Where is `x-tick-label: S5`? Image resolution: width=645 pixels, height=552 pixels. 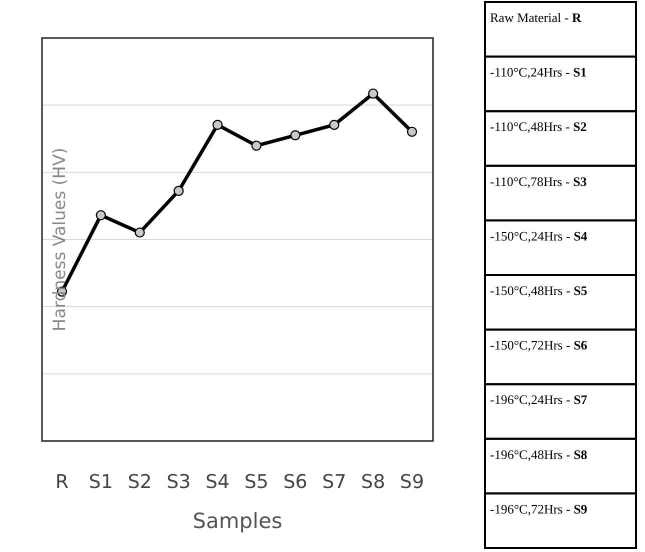
x-tick-label: S5 is located at coordinates (256, 482).